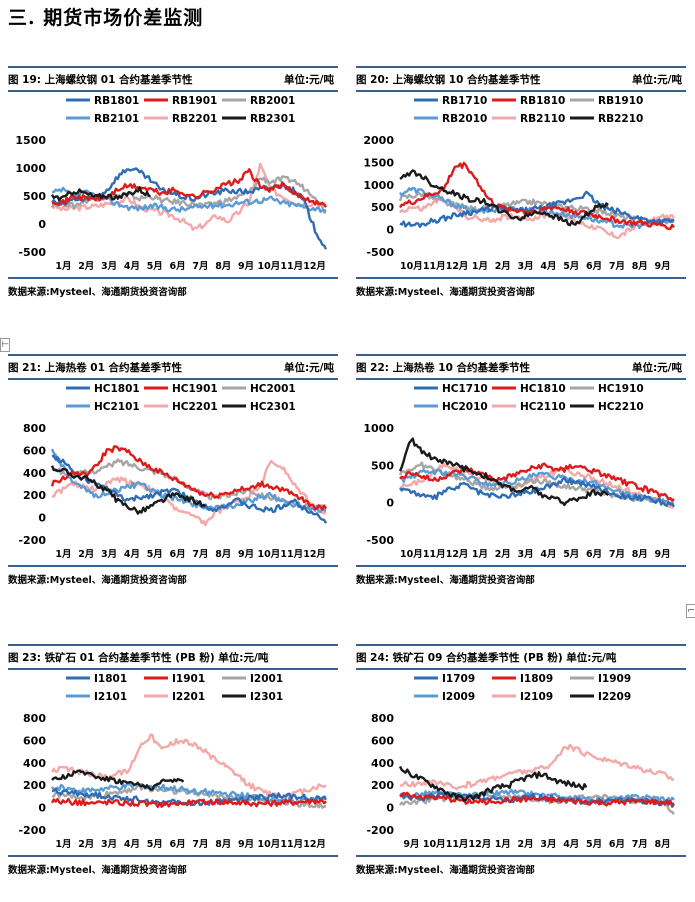  Describe the element at coordinates (188, 679) in the screenshot. I see `legend-label: I1901` at that location.